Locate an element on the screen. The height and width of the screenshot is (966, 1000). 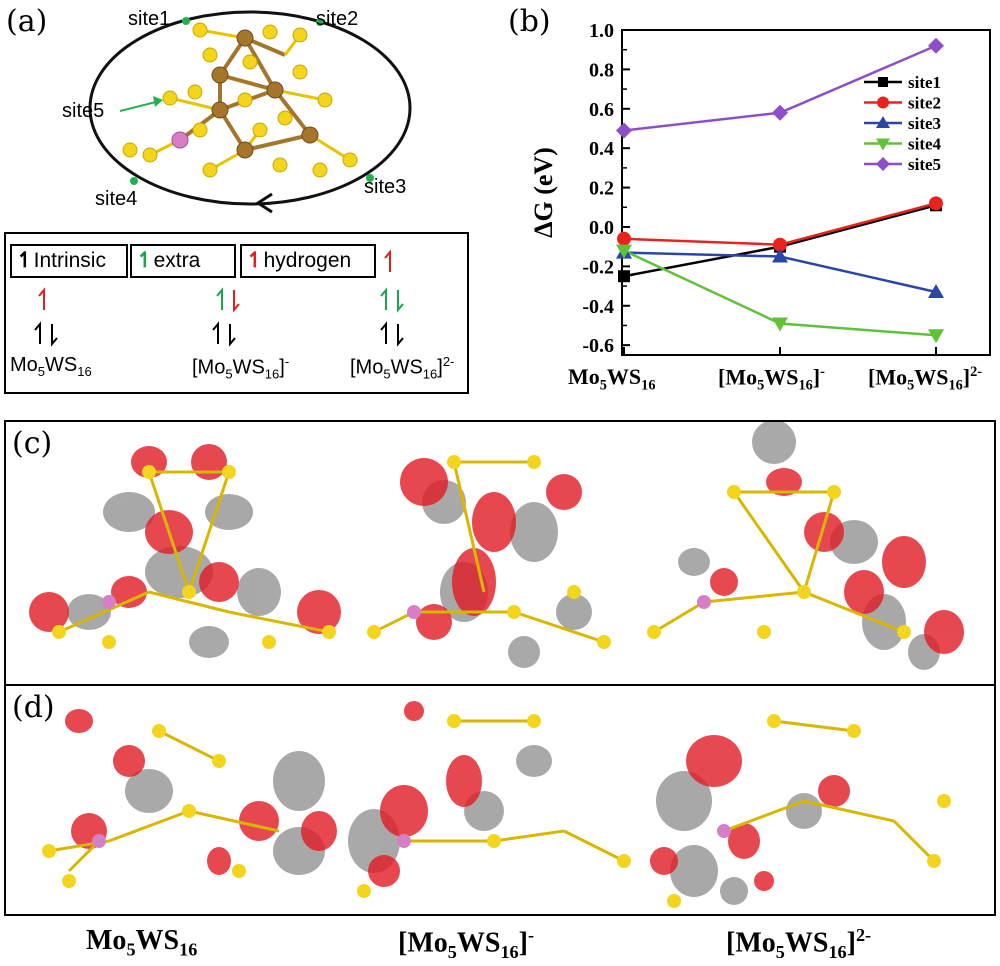
legend-extra: ↿extra is located at coordinates (183, 261).